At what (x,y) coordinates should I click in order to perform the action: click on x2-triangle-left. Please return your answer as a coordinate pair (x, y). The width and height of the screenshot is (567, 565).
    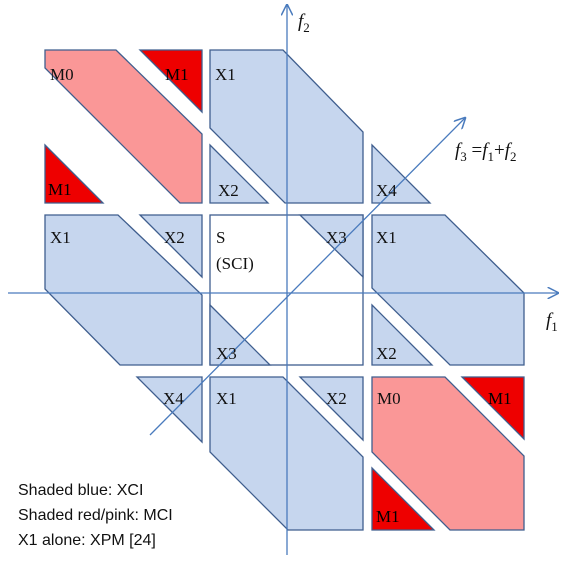
    Looking at the image, I should click on (170, 246).